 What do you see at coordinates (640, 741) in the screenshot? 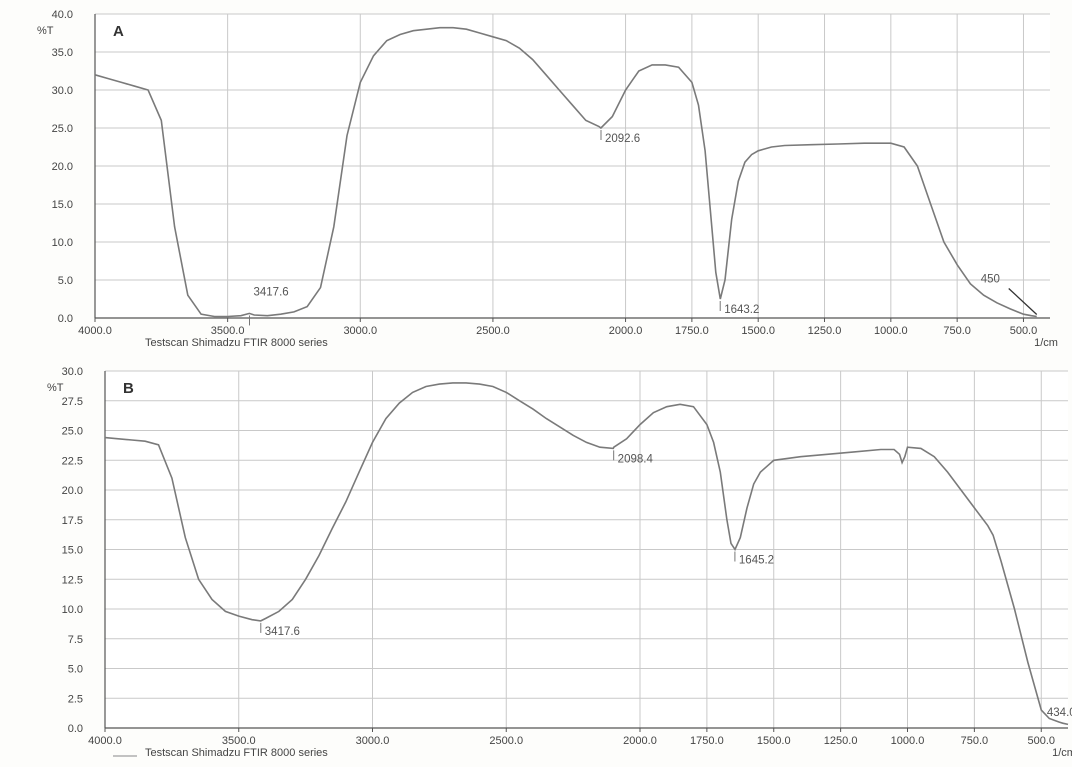
I see `panel-b-x-tick-label-4: 2000.0` at bounding box center [640, 741].